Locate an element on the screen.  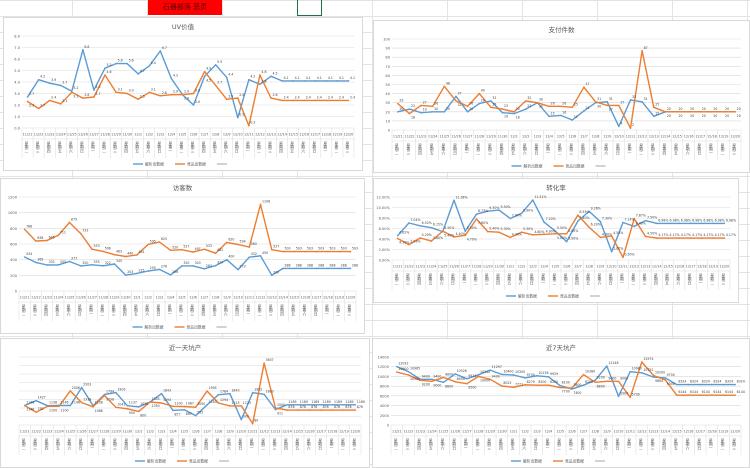
data-label: 1318 is located at coordinates (87, 400).